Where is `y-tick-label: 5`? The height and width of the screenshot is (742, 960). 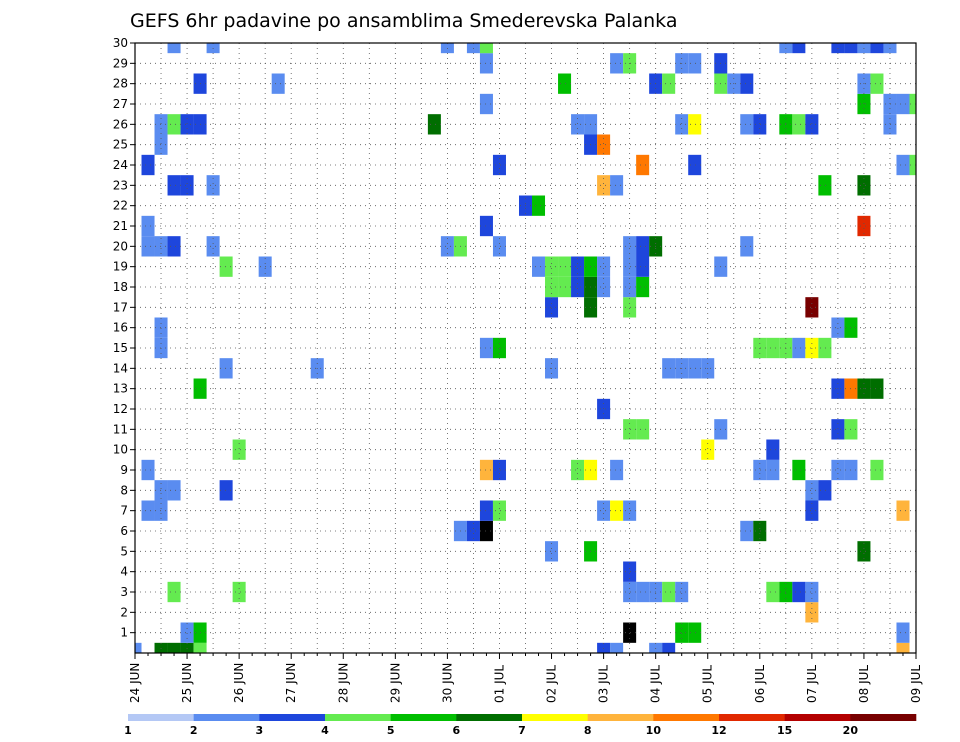
y-tick-label: 5 is located at coordinates (124, 551).